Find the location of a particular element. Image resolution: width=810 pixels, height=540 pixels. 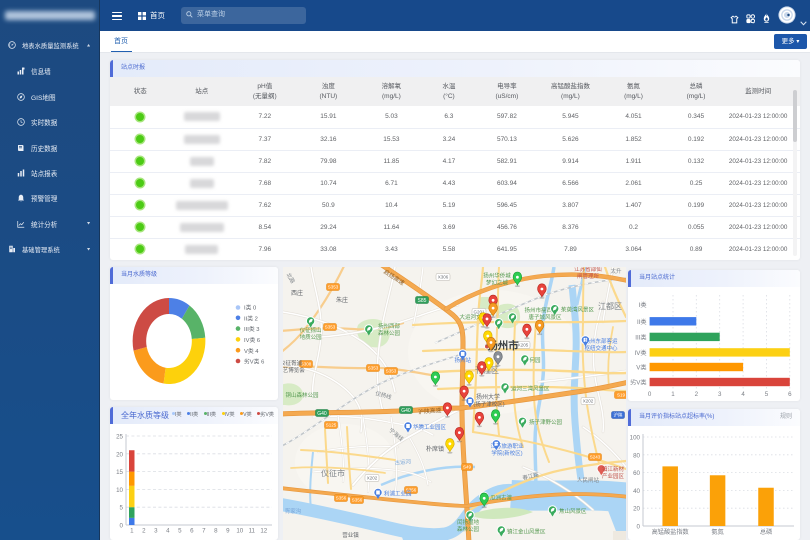

svg-text: 11 is located at coordinates (252, 531).